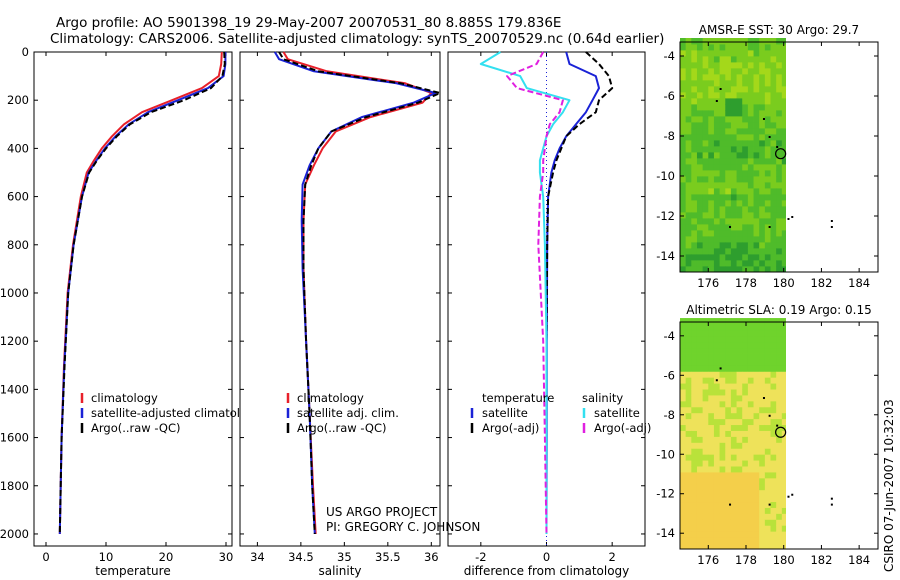  I want to click on sst_map-xtick-label: 182, so click(821, 283).